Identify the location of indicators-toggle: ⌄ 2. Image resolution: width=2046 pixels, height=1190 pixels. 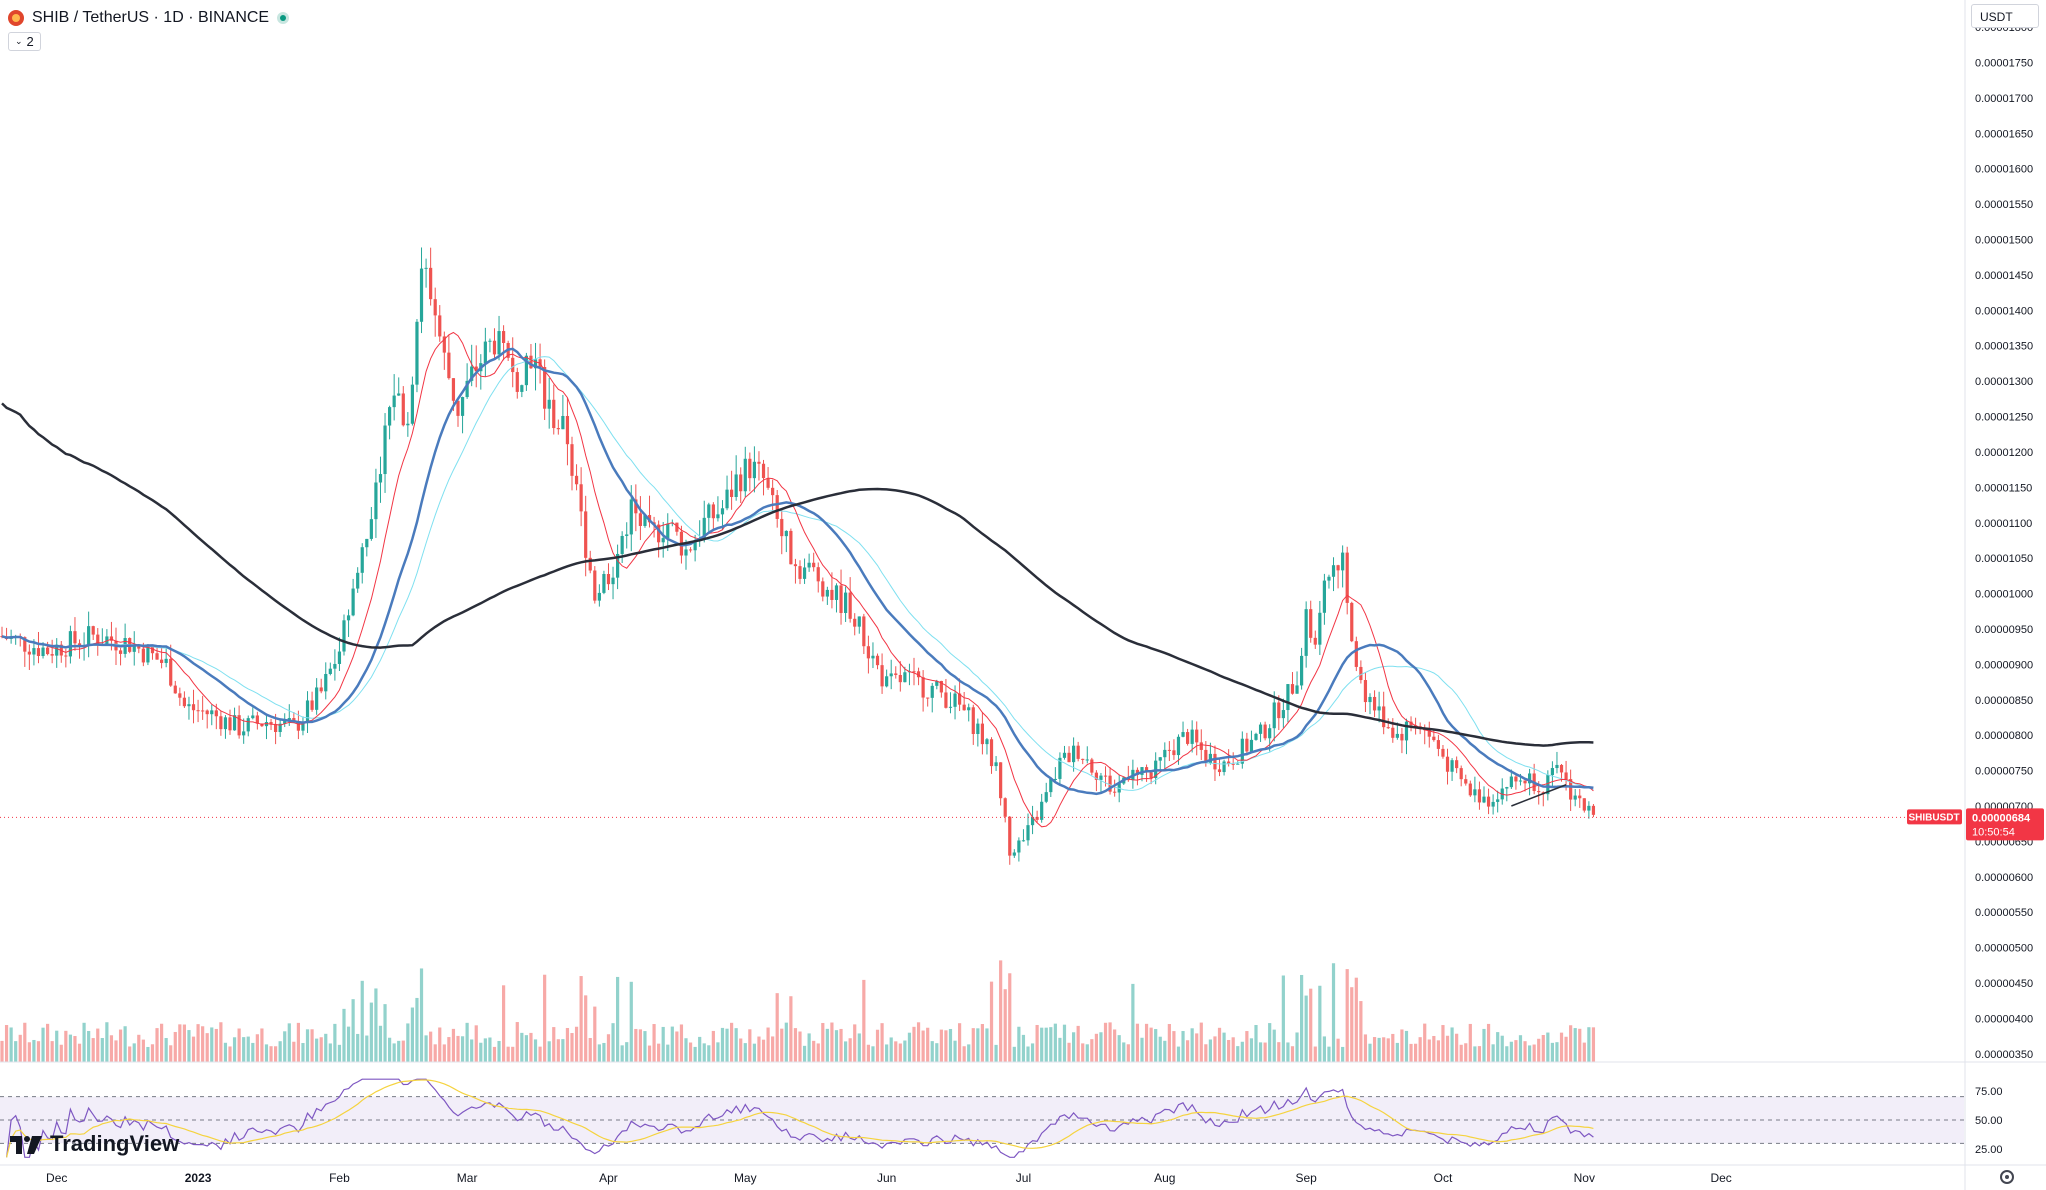
(24, 41).